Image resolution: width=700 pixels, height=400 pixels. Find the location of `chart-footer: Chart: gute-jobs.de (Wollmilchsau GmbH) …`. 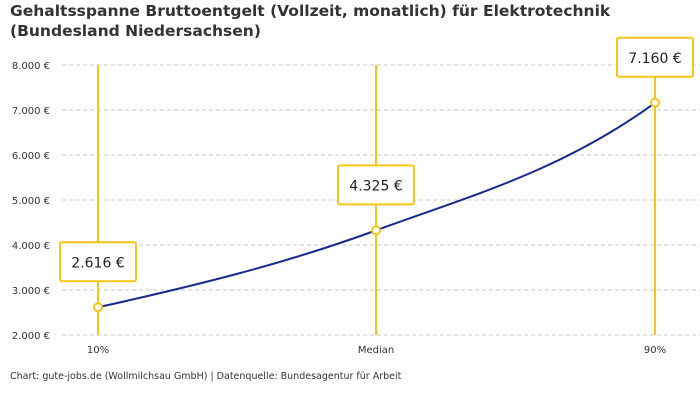

chart-footer: Chart: gute-jobs.de (Wollmilchsau GmbH) … is located at coordinates (206, 376).